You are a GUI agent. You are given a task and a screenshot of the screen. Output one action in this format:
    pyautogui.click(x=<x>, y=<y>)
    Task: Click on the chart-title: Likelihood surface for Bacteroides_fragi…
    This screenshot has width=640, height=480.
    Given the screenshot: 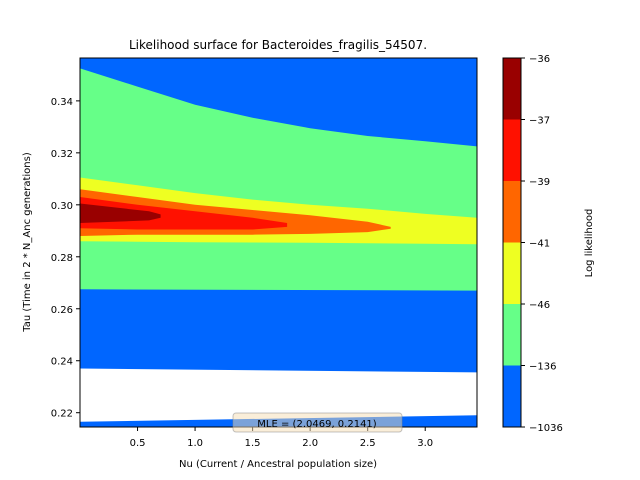 What is the action you would take?
    pyautogui.click(x=278, y=45)
    